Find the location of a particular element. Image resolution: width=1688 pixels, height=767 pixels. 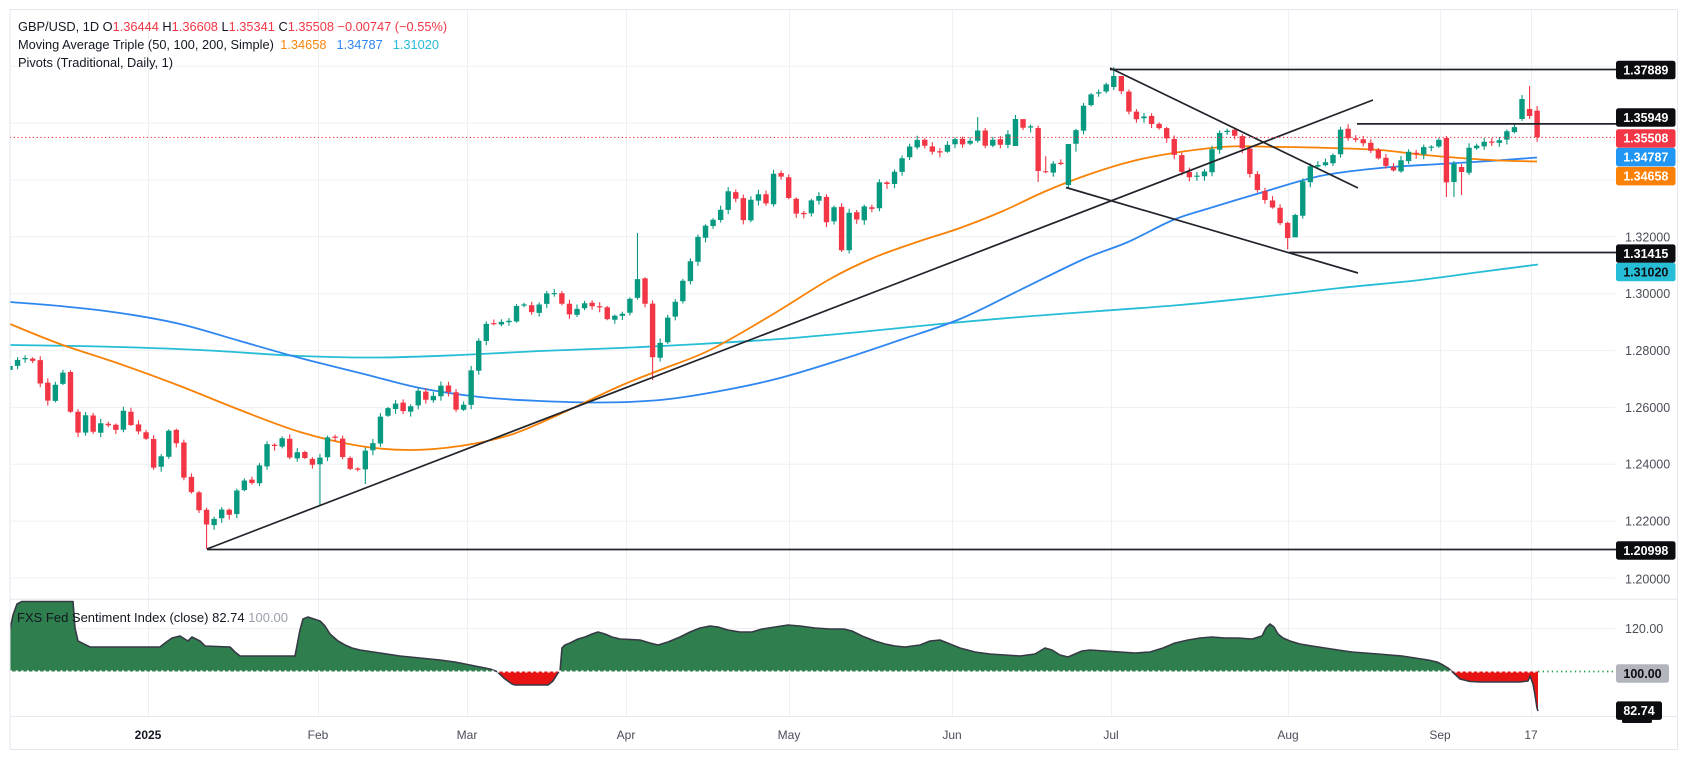

svg-text: 1.30000 is located at coordinates (1647, 294).